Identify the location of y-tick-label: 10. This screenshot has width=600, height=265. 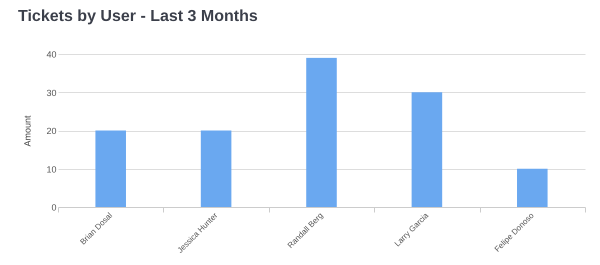
(51, 169).